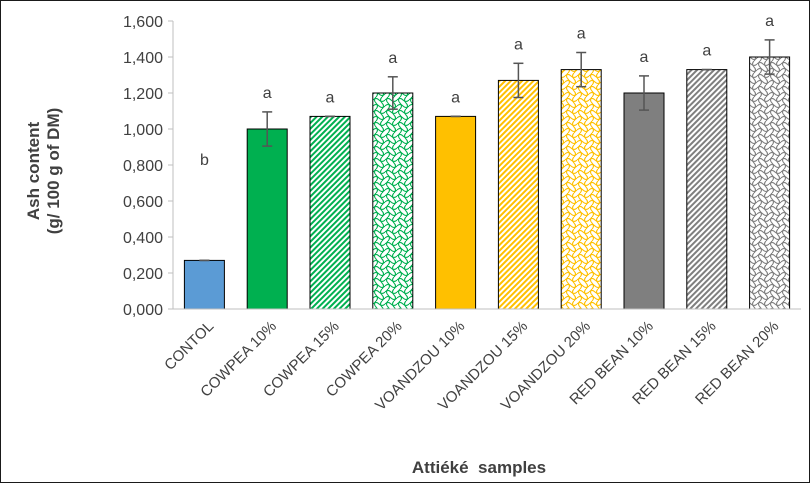 The image size is (810, 483). I want to click on y-tick-label: 0,200, so click(143, 274).